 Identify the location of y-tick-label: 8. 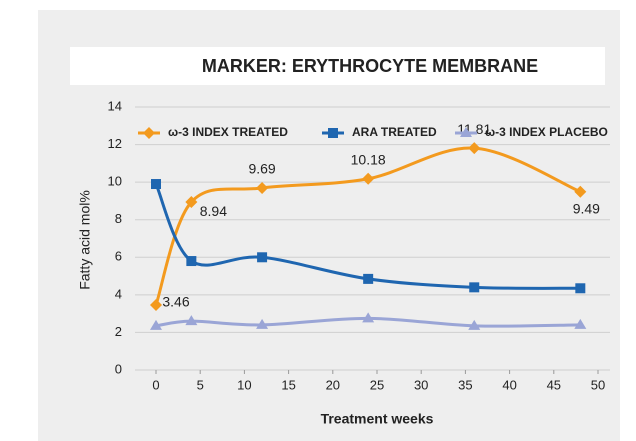
(118, 218).